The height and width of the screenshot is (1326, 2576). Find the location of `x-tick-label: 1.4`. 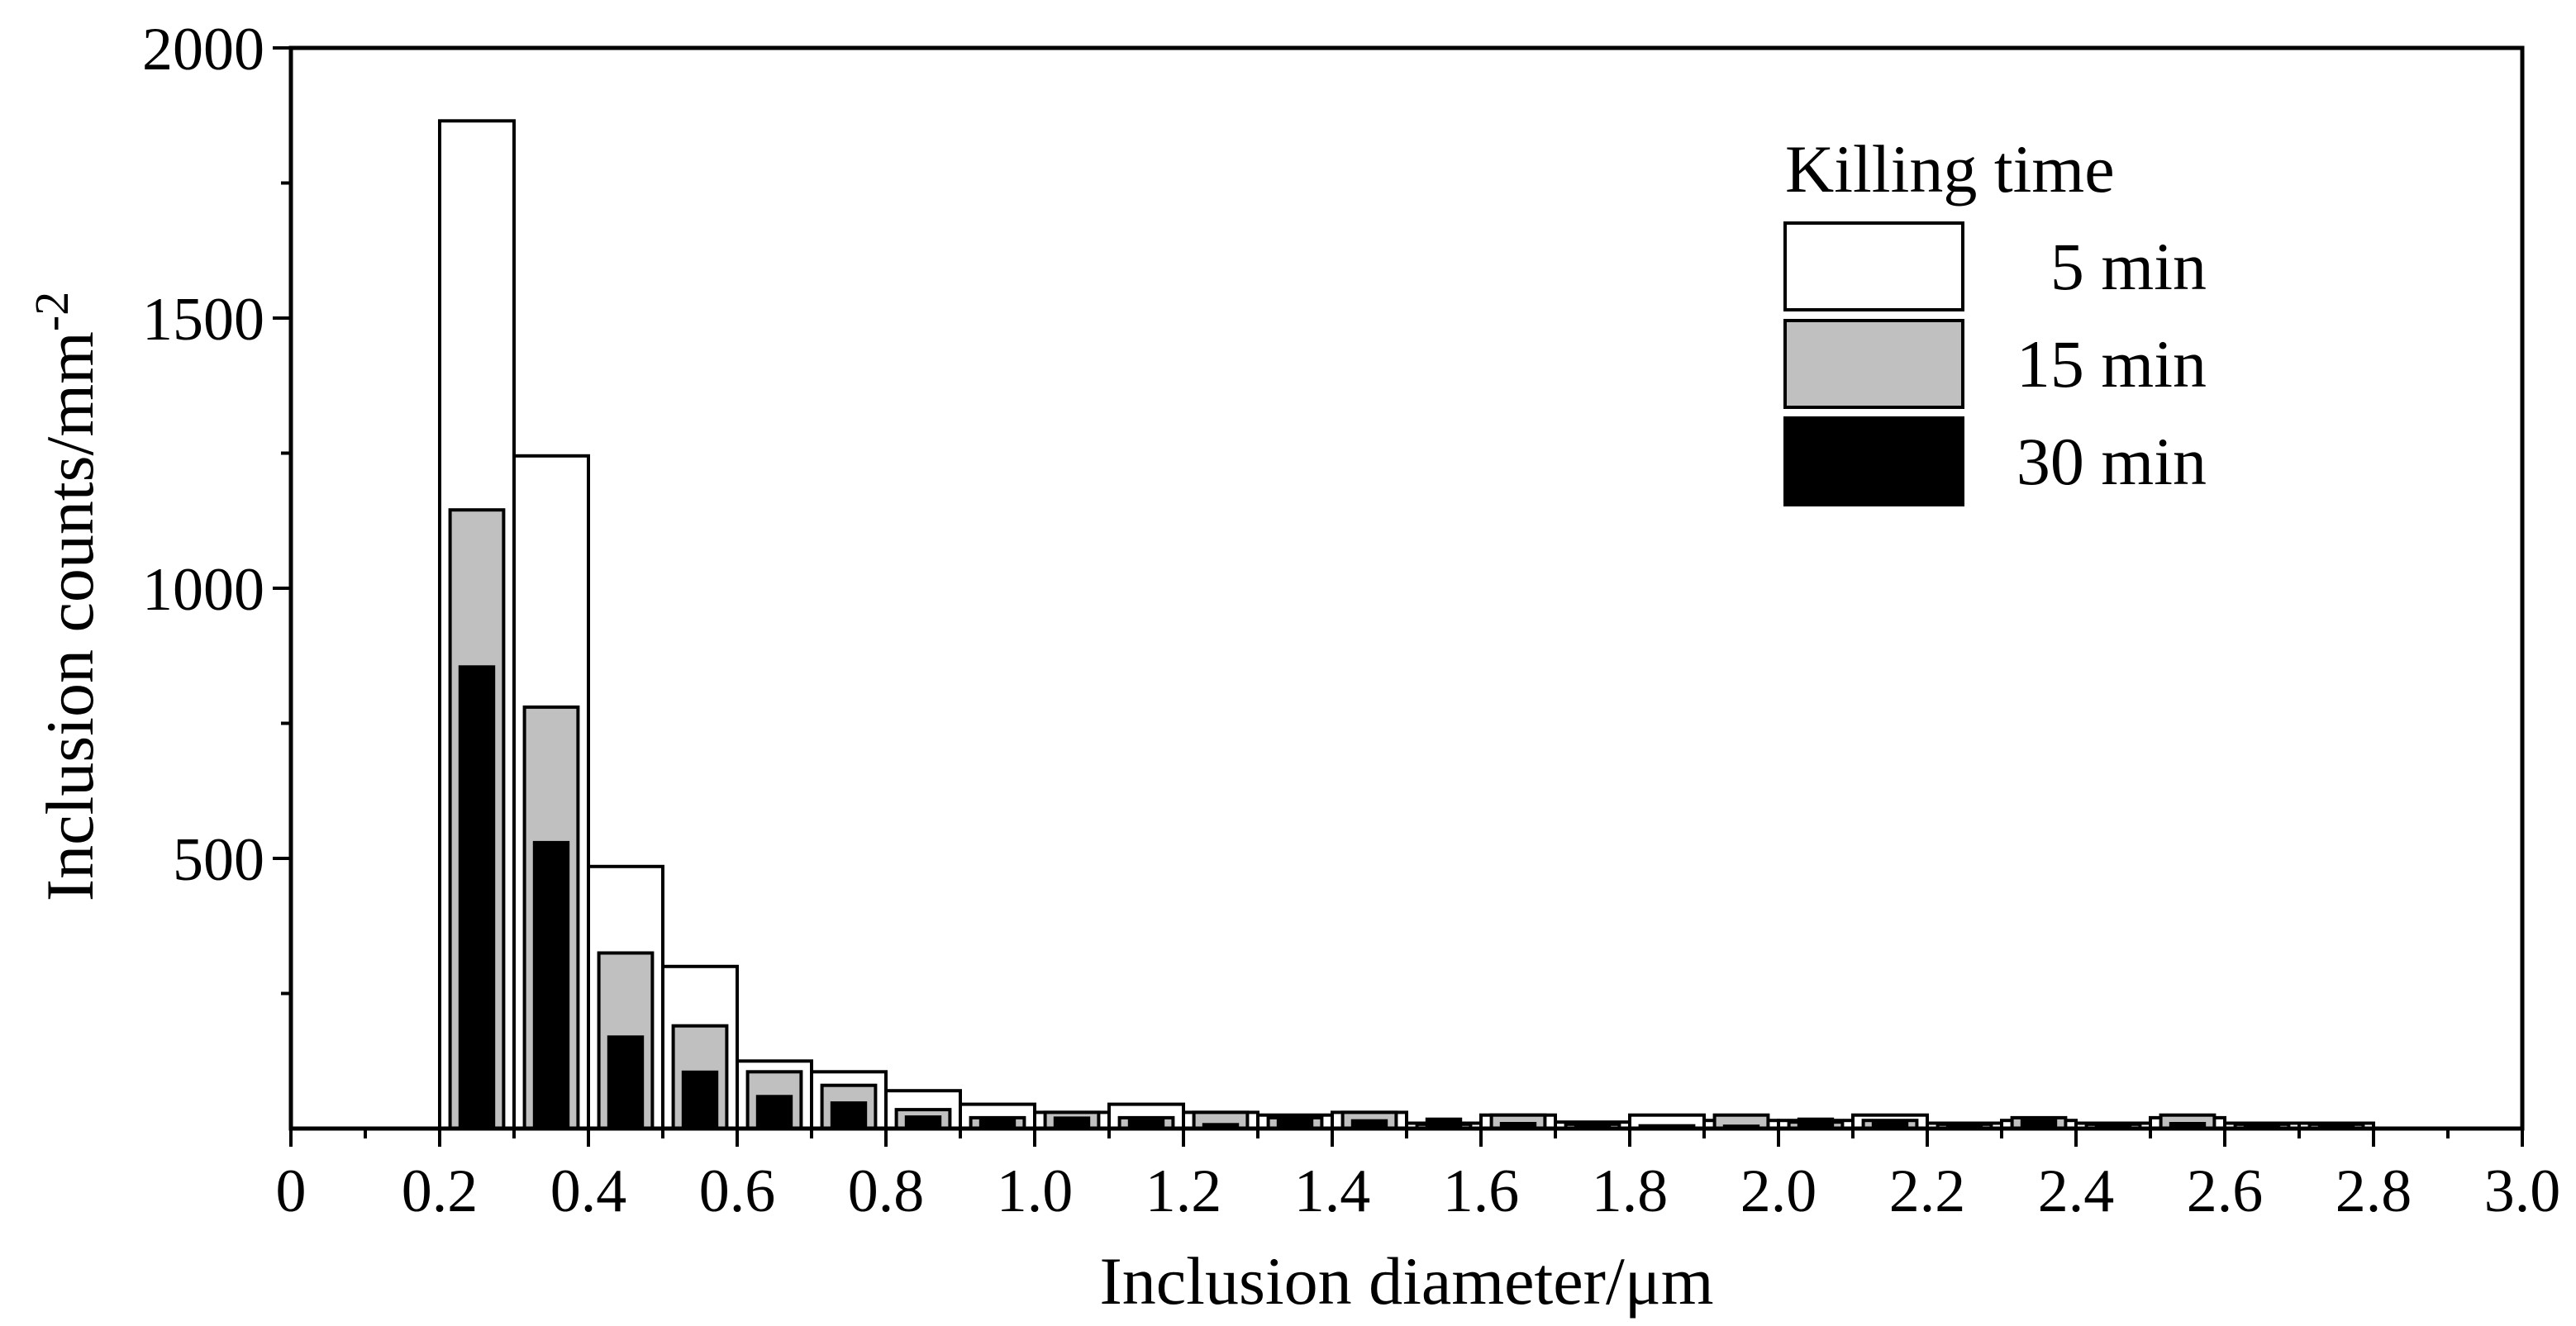

x-tick-label: 1.4 is located at coordinates (1332, 1191).